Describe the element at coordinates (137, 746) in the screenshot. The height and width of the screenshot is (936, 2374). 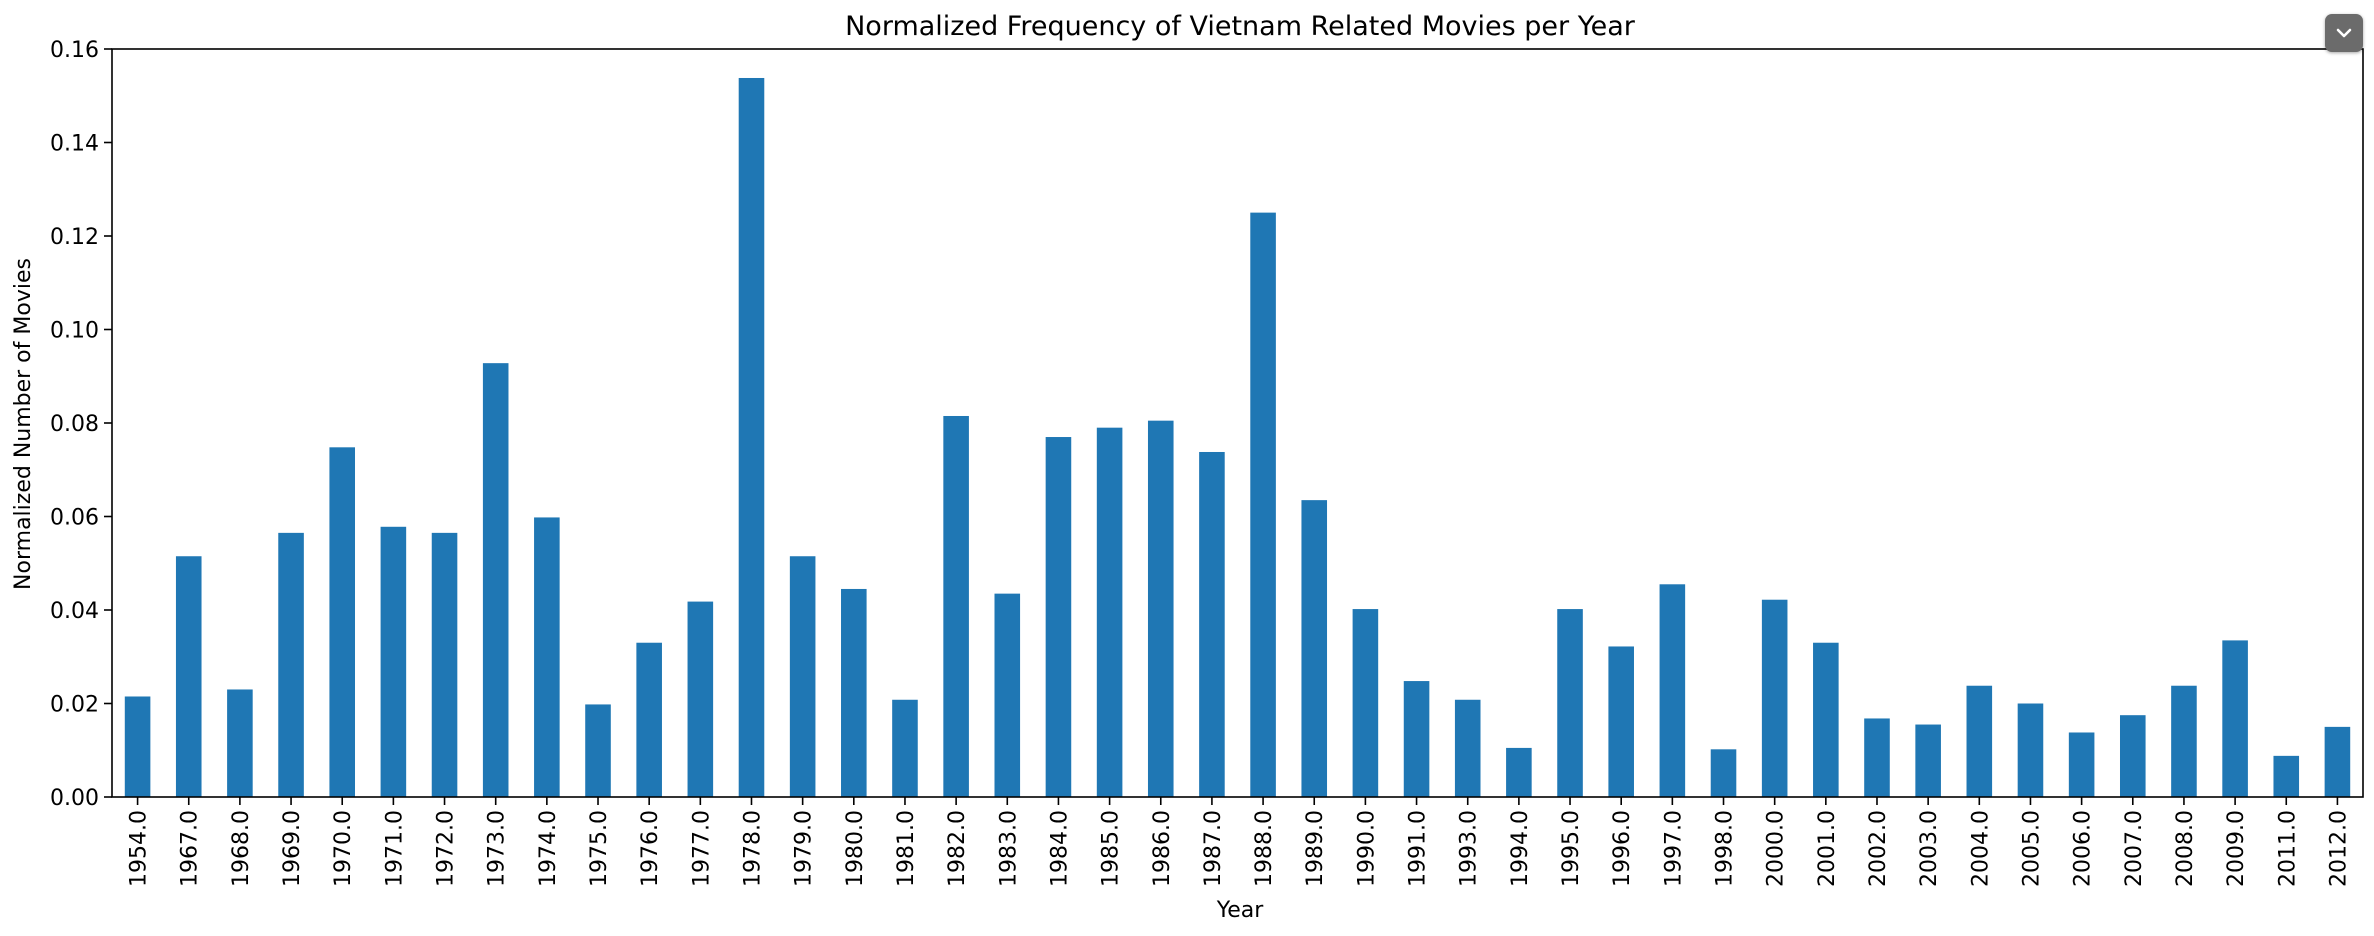
I see `bar-1954.0` at that location.